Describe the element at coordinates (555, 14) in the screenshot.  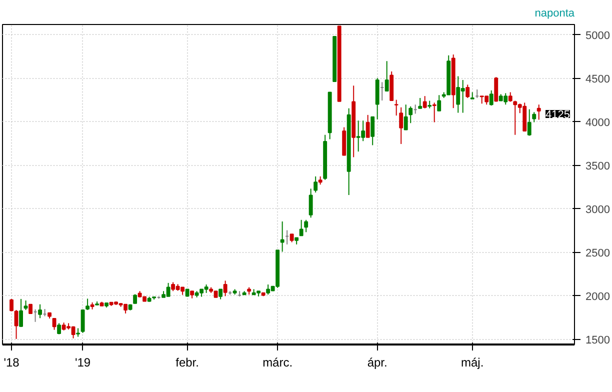
I see `chart-subtitle: naponta` at that location.